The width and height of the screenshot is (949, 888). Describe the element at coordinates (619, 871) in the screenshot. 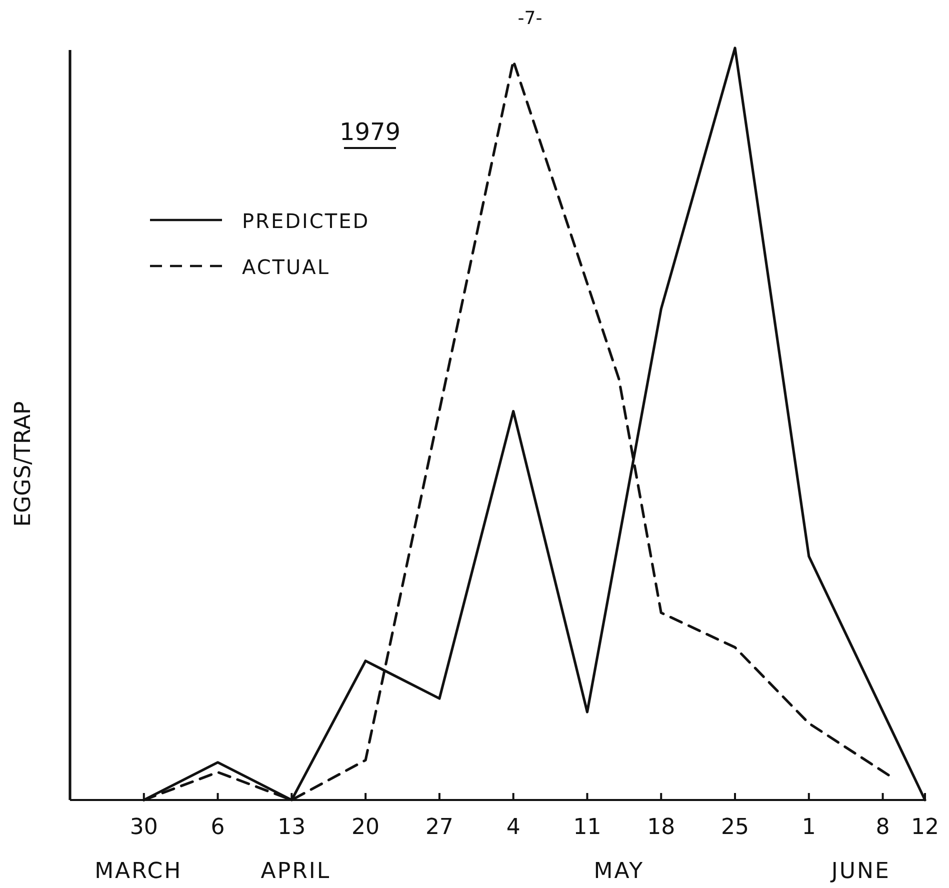

I see `text: MAY` at that location.